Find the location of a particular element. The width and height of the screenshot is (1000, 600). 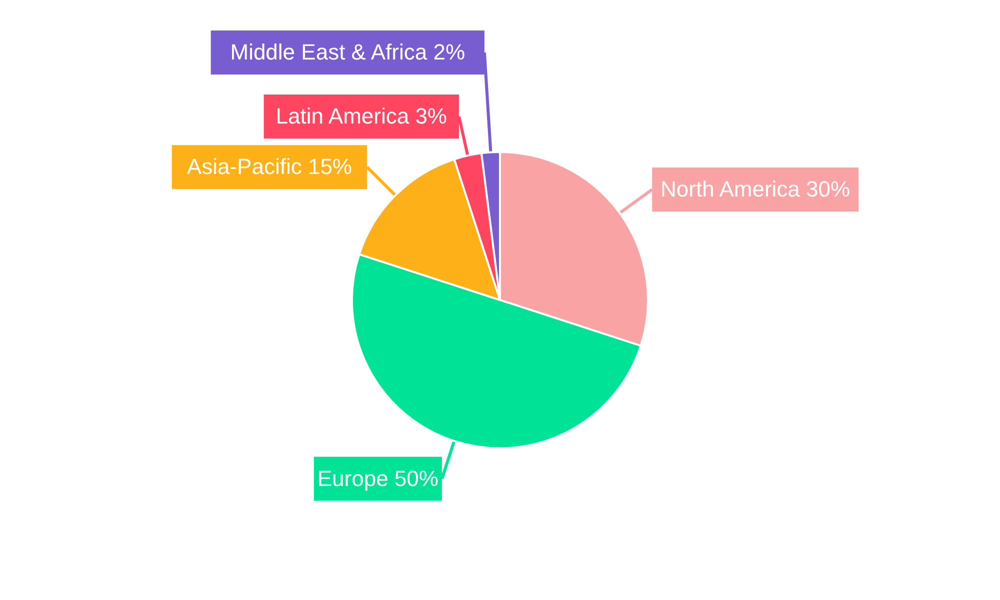

slice-label: Latin America 3% is located at coordinates (361, 116).